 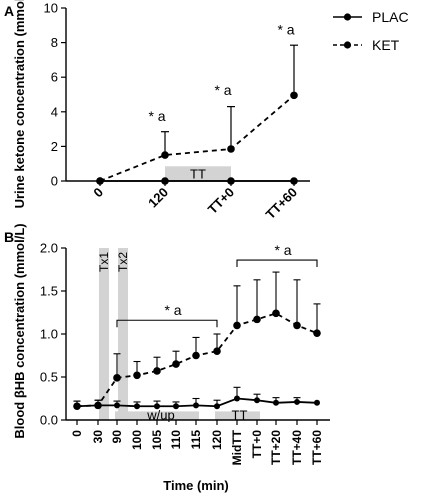 I want to click on panel-b-x-tick-label: 30, so click(x=98, y=437).